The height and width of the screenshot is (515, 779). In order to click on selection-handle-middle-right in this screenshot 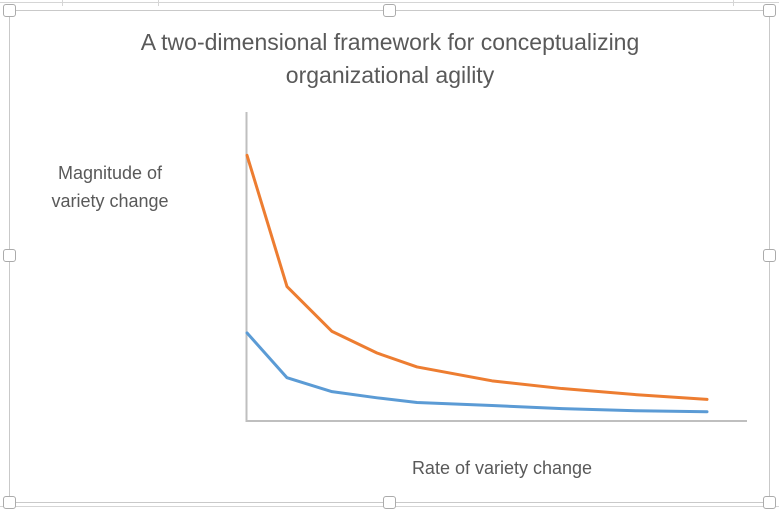, I will do `click(769, 255)`.